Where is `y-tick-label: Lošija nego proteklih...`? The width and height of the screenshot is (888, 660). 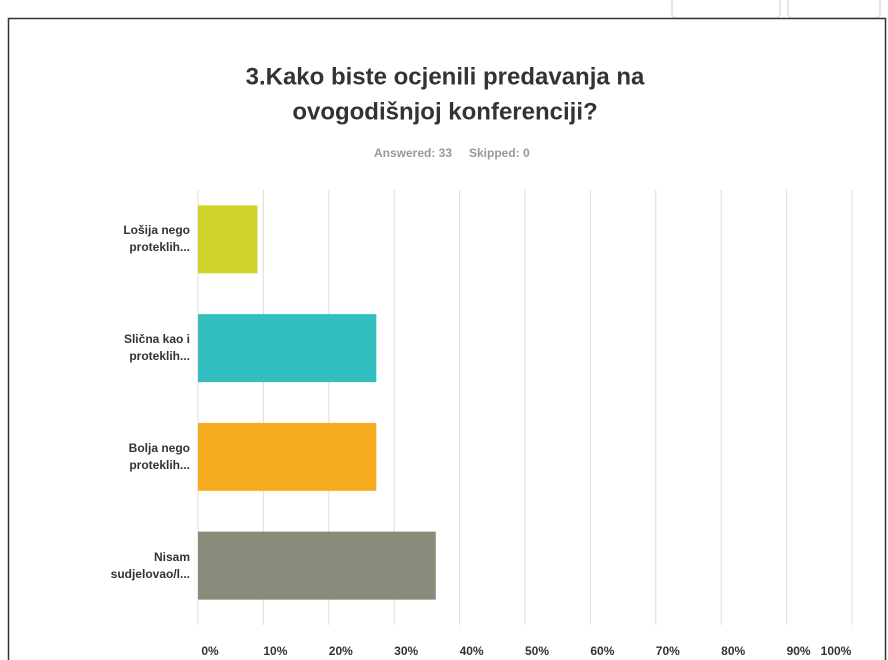 y-tick-label: Lošija nego proteklih... is located at coordinates (156, 239).